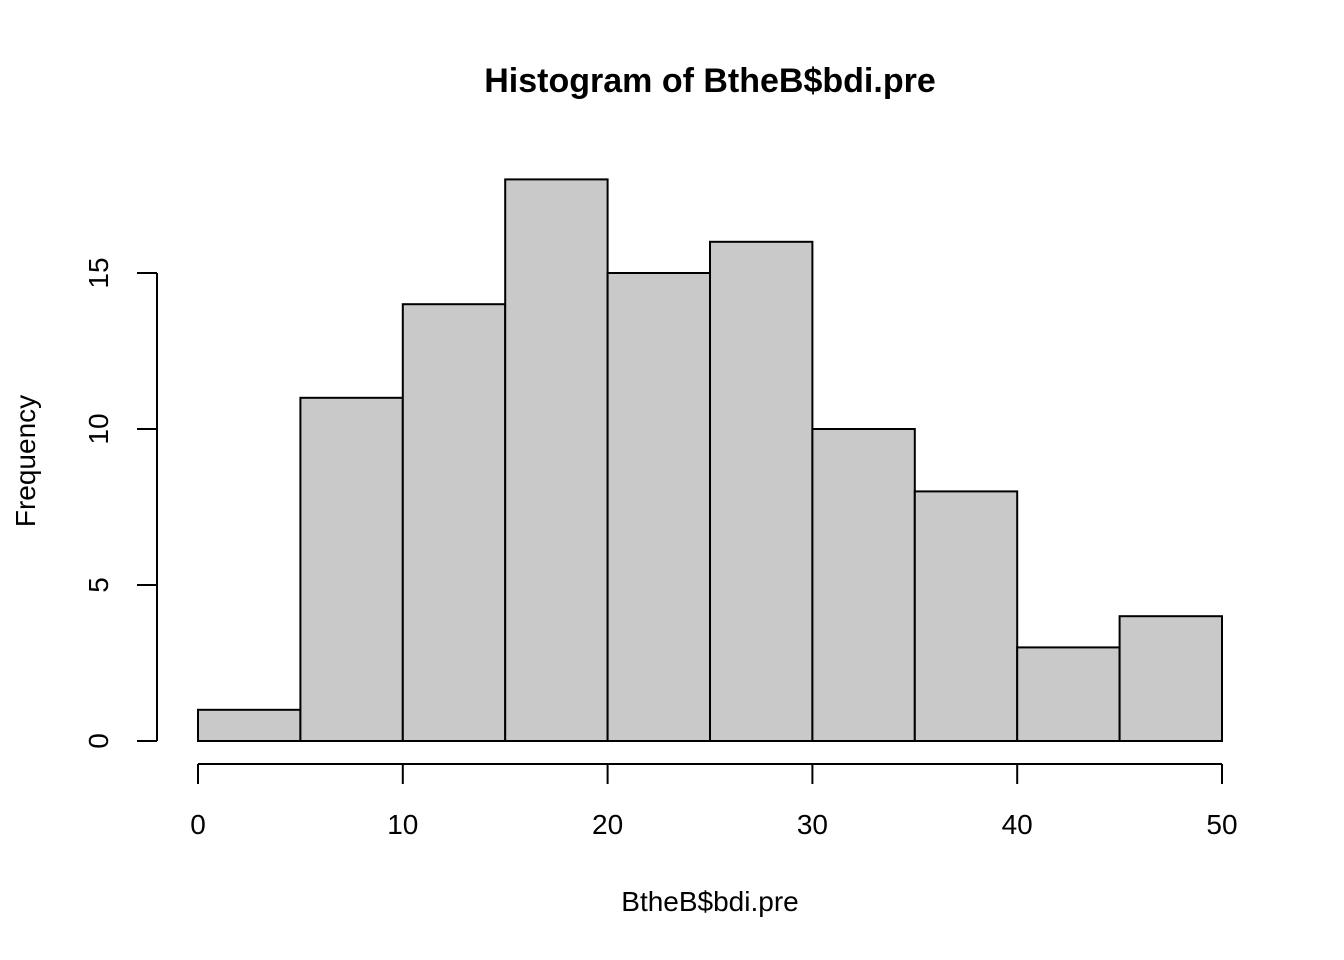 This screenshot has width=1344, height=960. Describe the element at coordinates (714, 801) in the screenshot. I see `x-axis: 0 10 20 30 40 50` at that location.